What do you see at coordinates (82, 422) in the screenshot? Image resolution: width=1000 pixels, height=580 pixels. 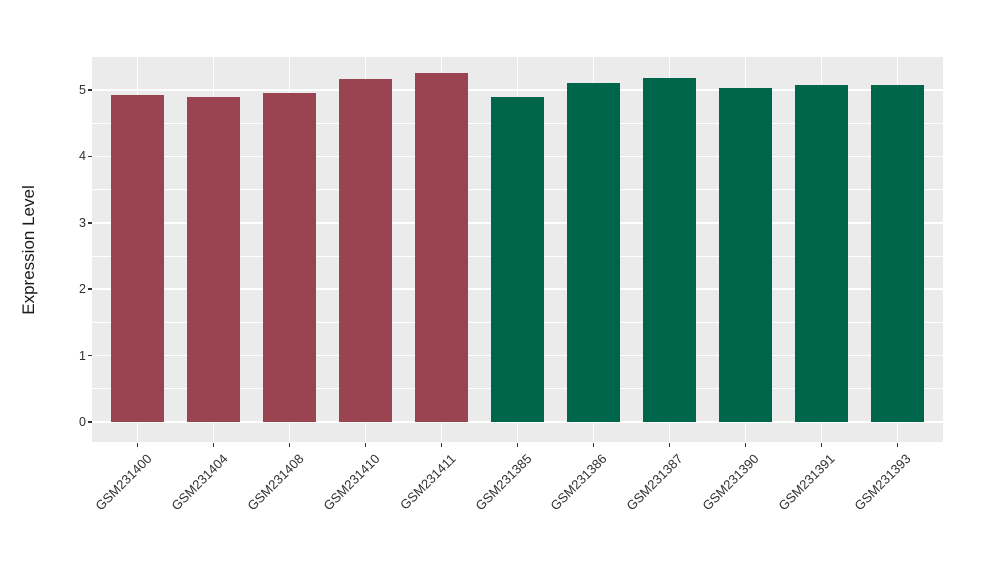 I see `y-tick-label: 0` at bounding box center [82, 422].